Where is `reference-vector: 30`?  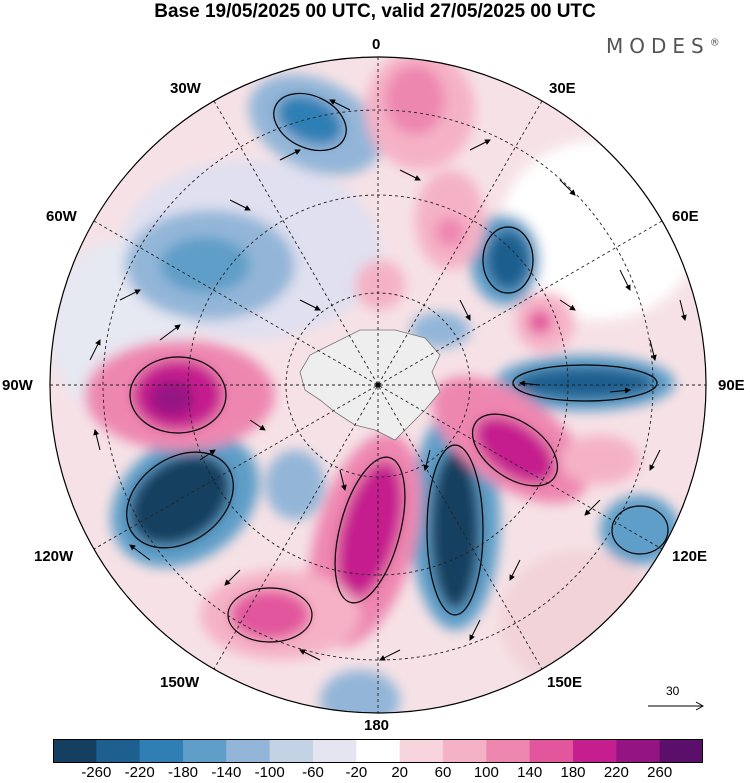
reference-vector: 30 is located at coordinates (676, 699).